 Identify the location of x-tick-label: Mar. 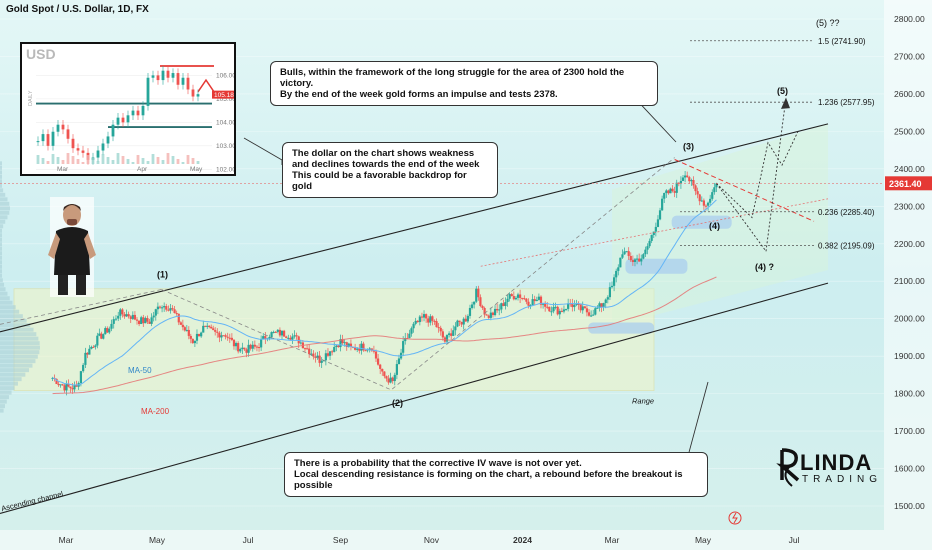
(66, 540).